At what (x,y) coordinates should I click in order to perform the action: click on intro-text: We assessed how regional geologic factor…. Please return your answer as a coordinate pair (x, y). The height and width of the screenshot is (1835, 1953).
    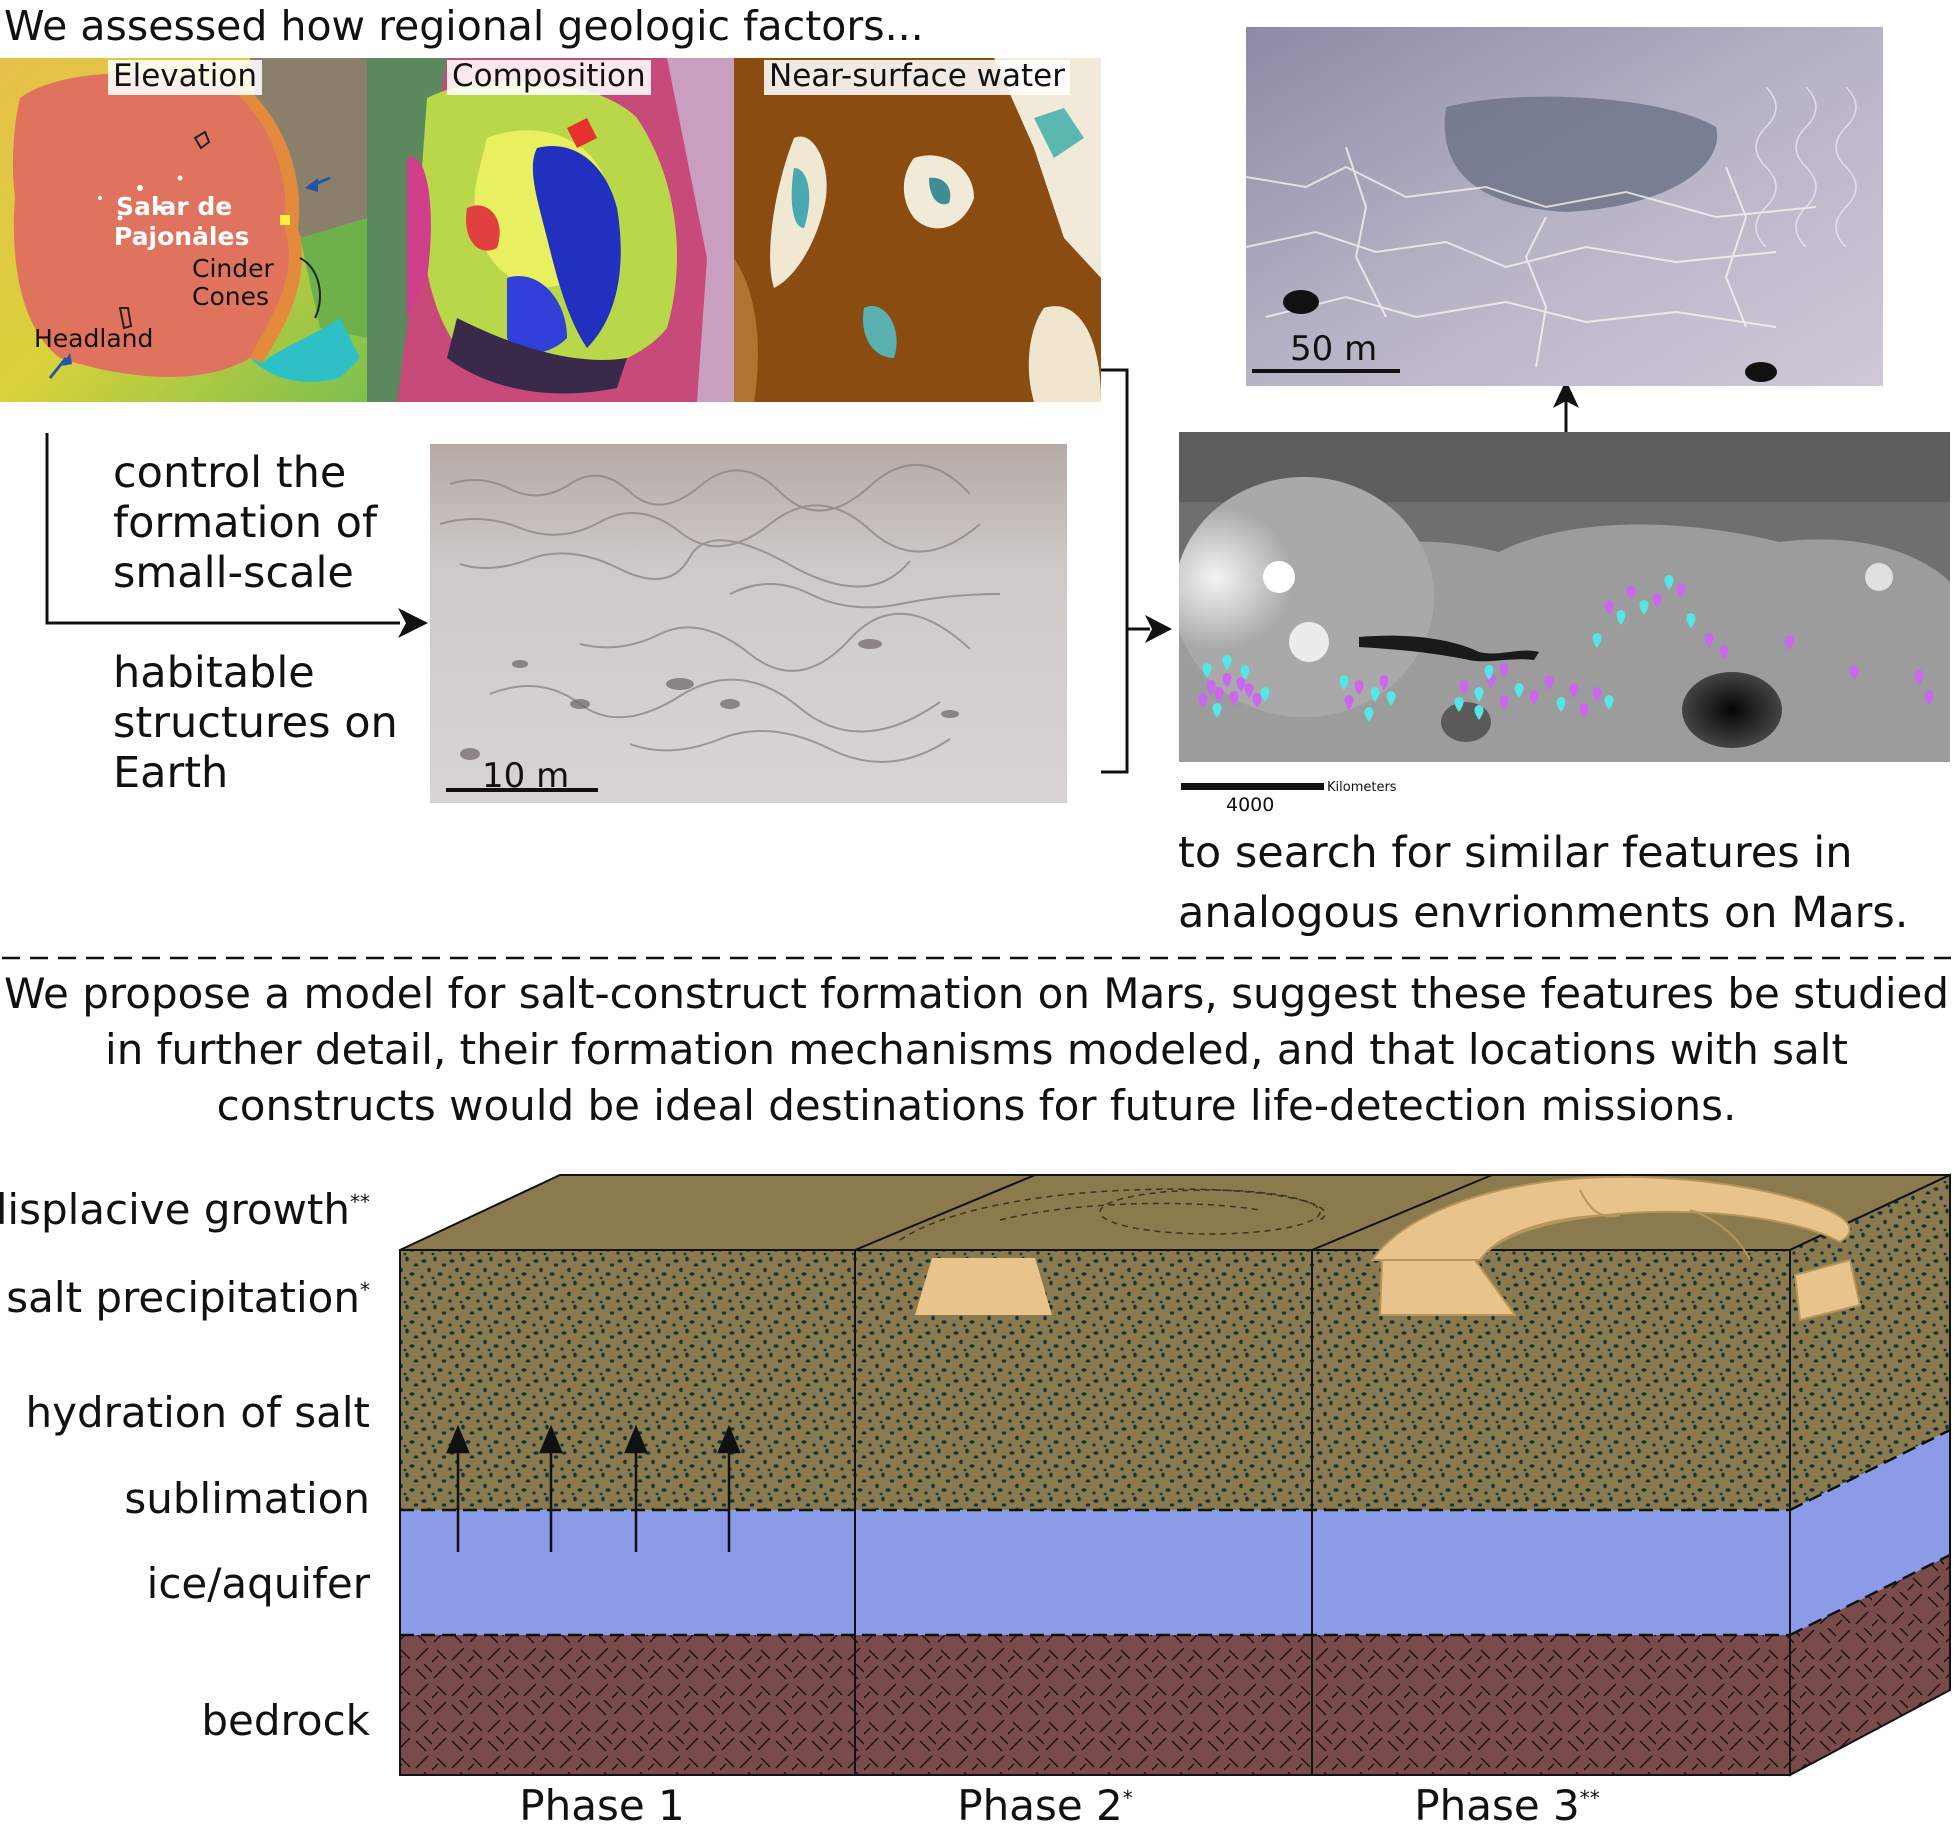
    Looking at the image, I should click on (464, 26).